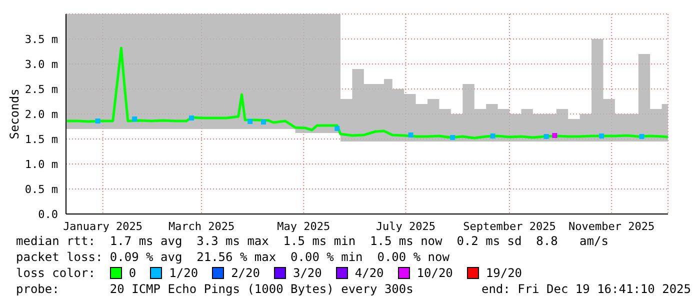  I want to click on y-tick-label: 3.5 m, so click(41, 39).